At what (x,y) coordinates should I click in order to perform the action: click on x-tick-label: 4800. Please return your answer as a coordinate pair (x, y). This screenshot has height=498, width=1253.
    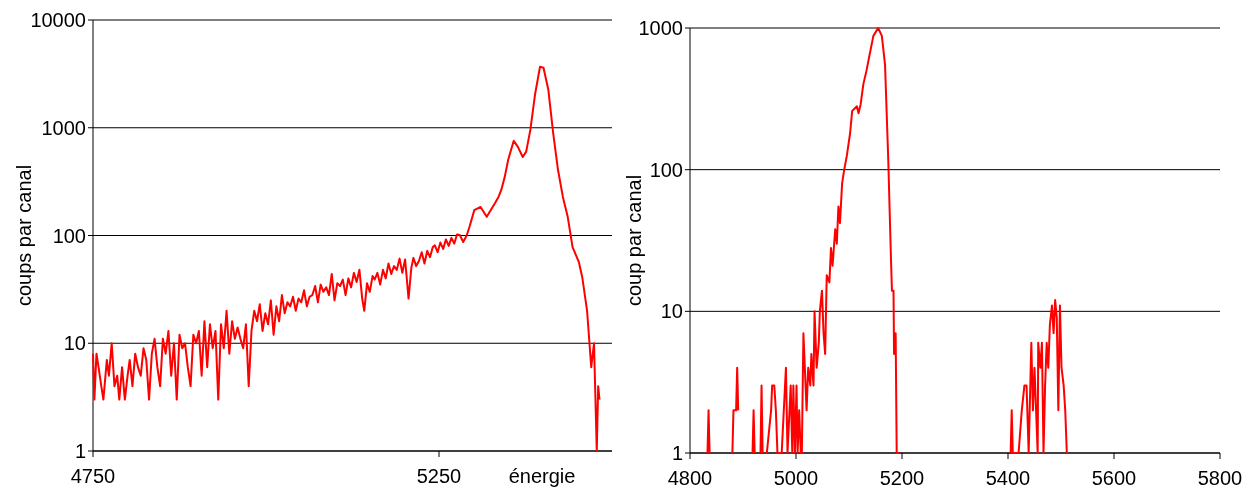
    Looking at the image, I should click on (690, 478).